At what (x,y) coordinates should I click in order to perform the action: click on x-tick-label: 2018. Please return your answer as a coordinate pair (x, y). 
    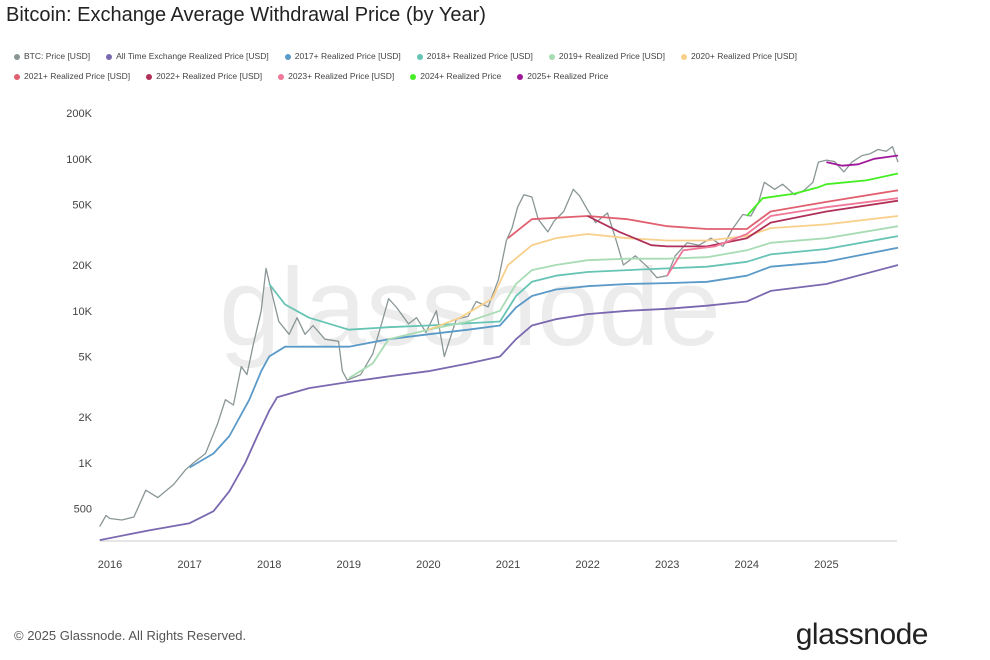
    Looking at the image, I should click on (269, 565).